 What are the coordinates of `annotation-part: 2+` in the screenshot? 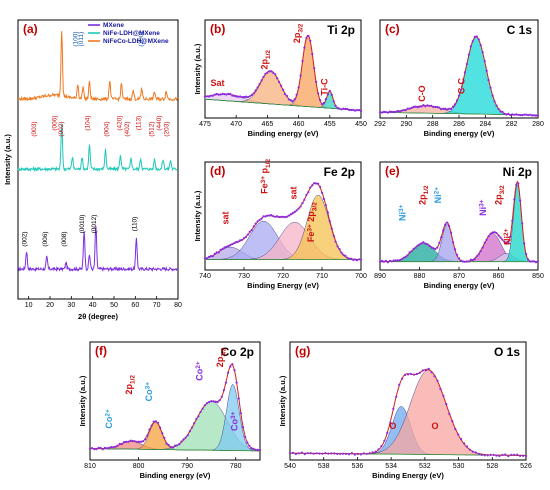 It's located at (107, 413).